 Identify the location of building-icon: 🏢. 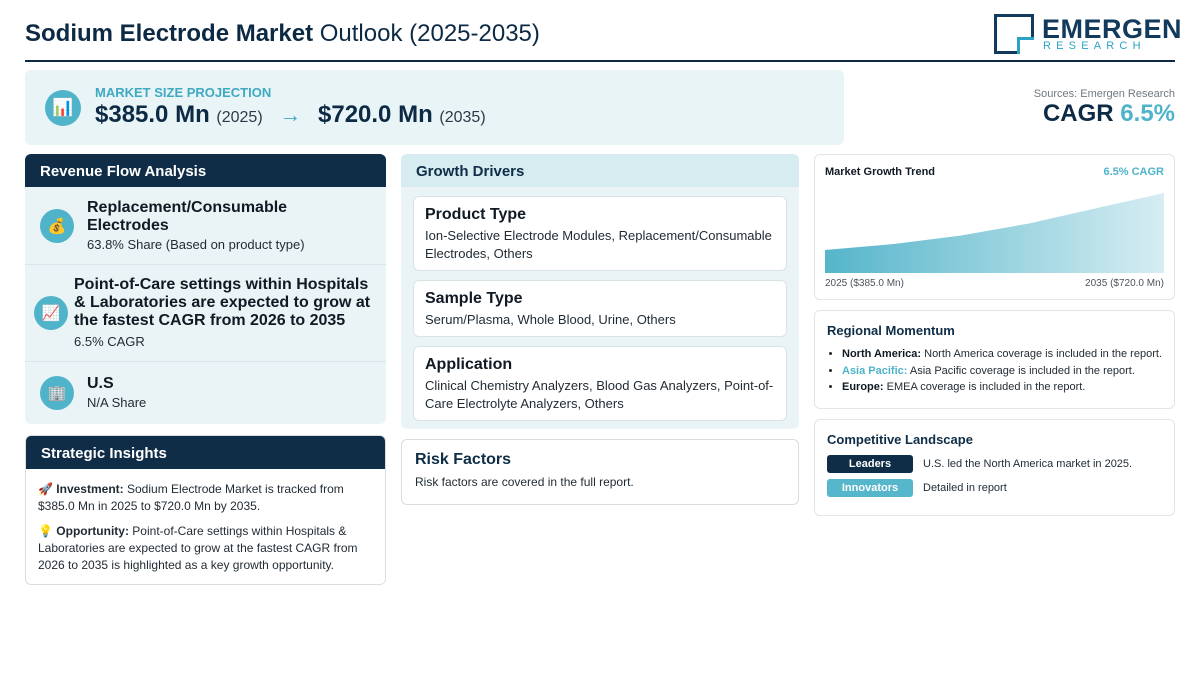
(57, 393).